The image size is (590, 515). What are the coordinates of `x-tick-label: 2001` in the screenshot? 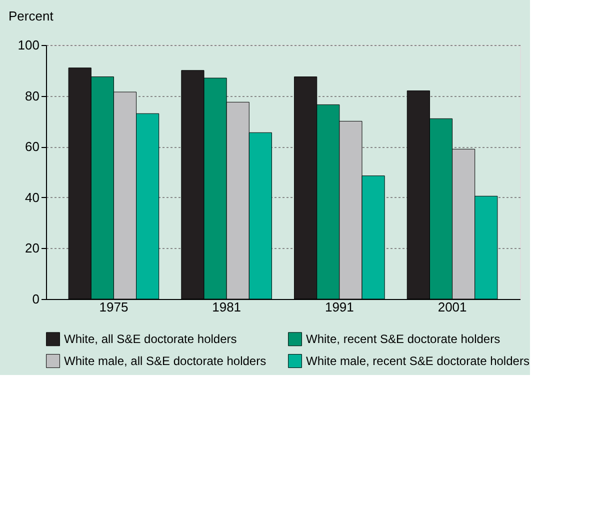 It's located at (452, 307).